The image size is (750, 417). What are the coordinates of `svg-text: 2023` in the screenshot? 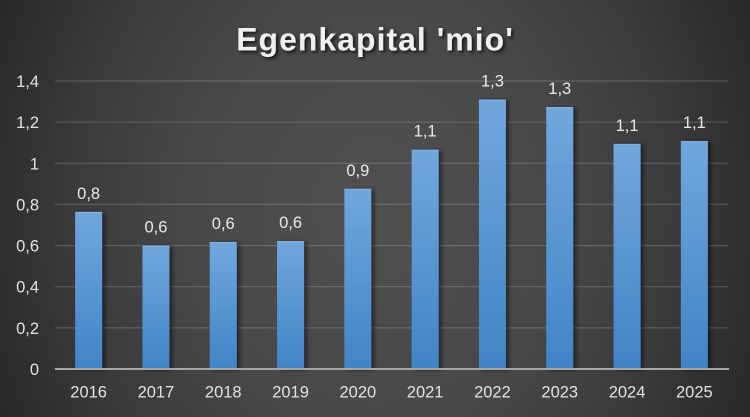 It's located at (559, 393).